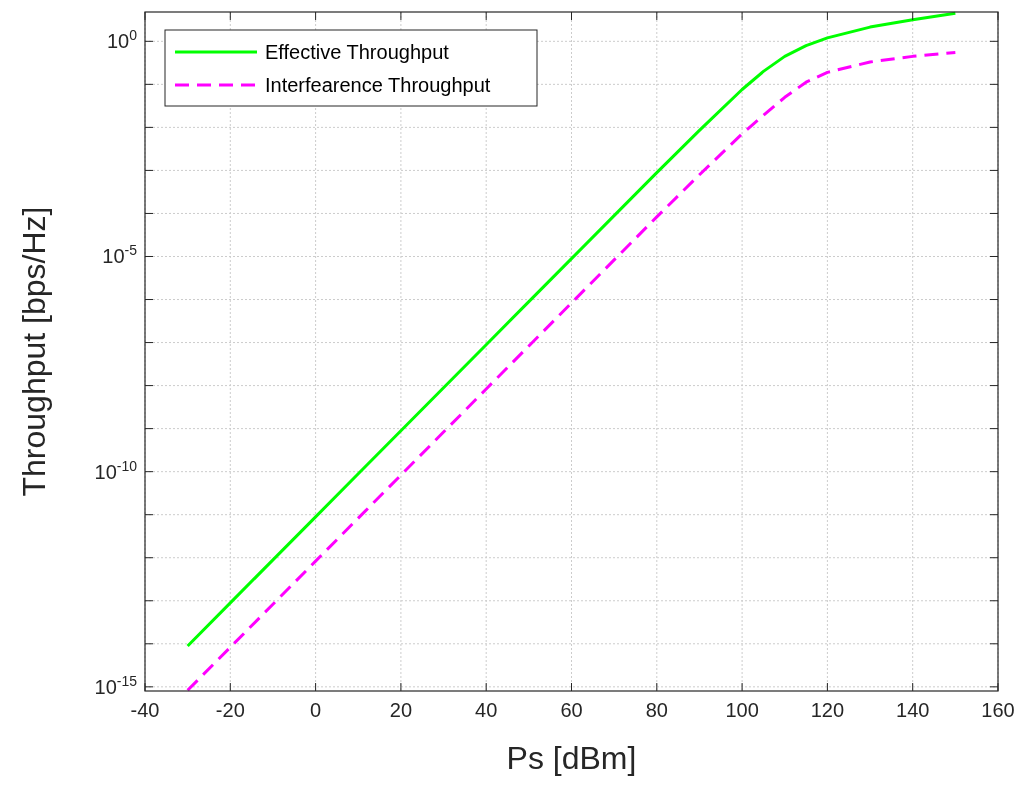 The height and width of the screenshot is (789, 1030). I want to click on x-tick-label: 20, so click(401, 710).